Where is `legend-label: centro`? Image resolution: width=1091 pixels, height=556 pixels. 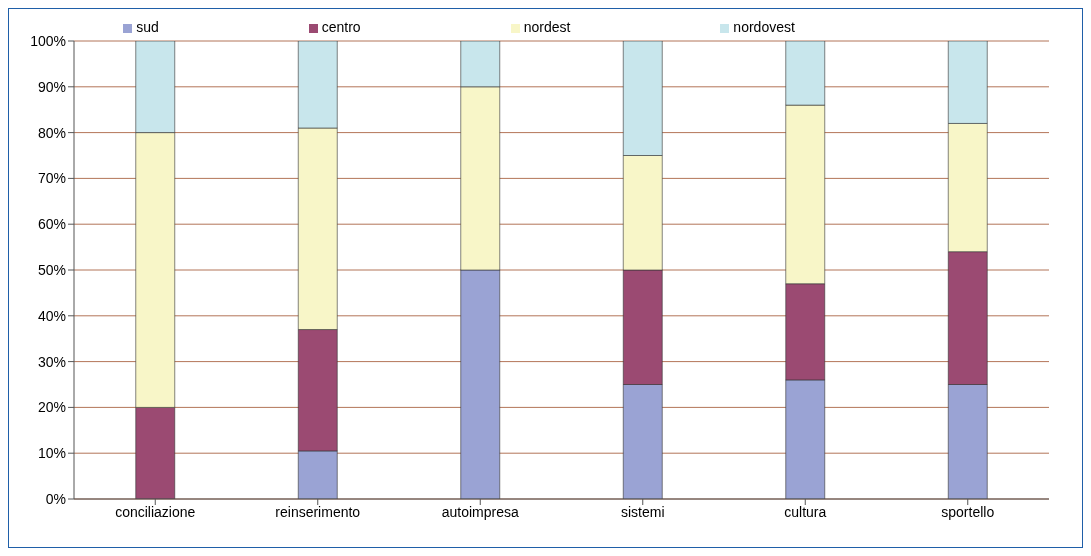 legend-label: centro is located at coordinates (341, 27).